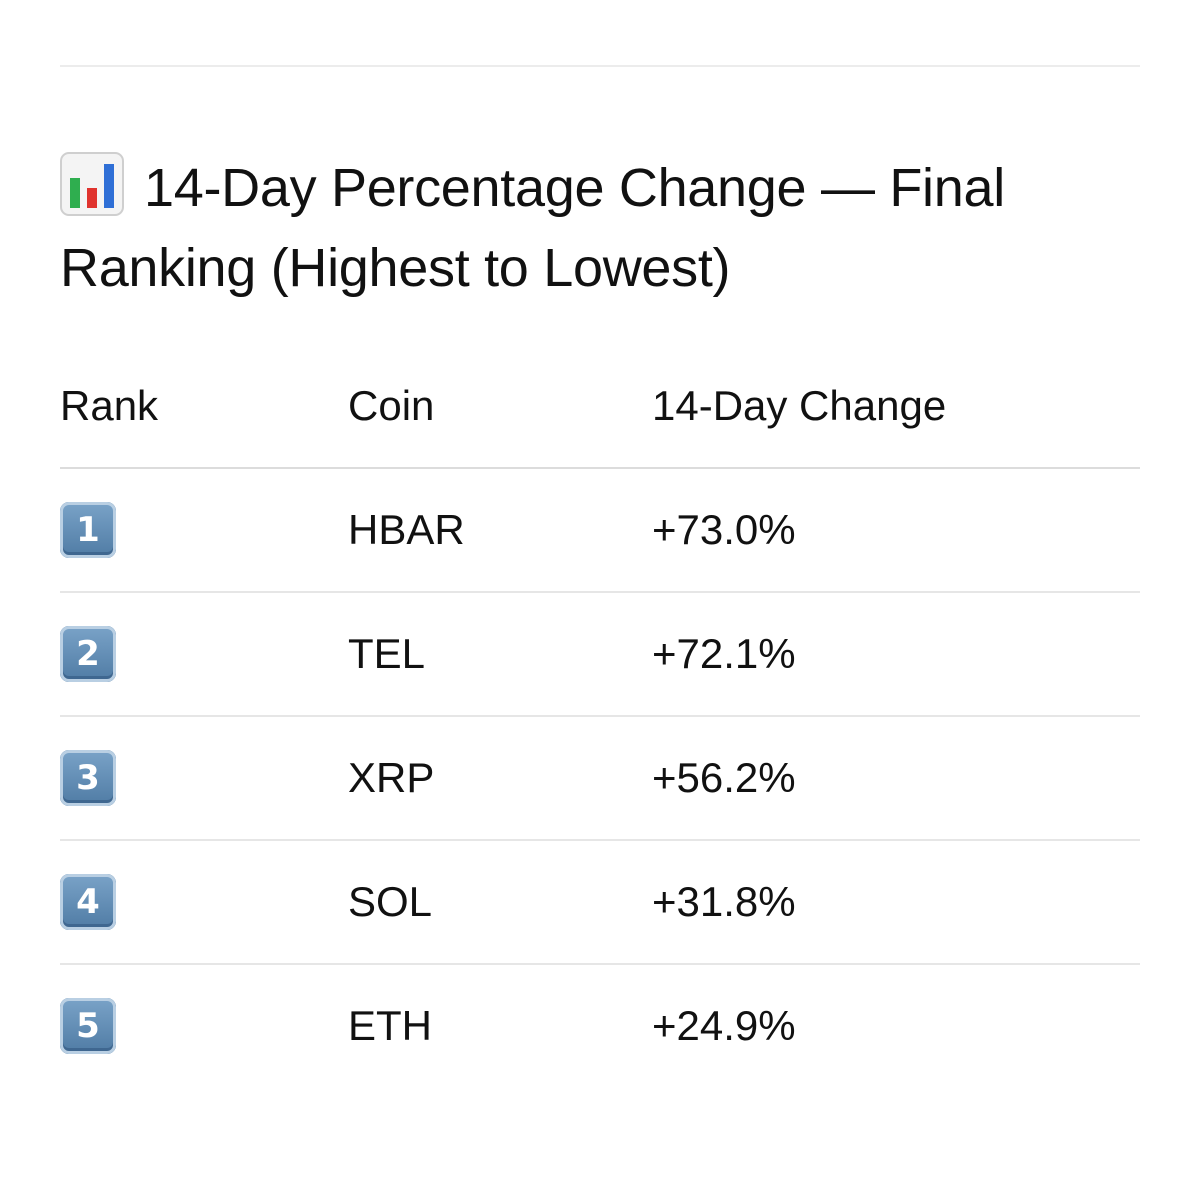 The image size is (1200, 1179). I want to click on table-row: 5 ETH +24.9%, so click(600, 1026).